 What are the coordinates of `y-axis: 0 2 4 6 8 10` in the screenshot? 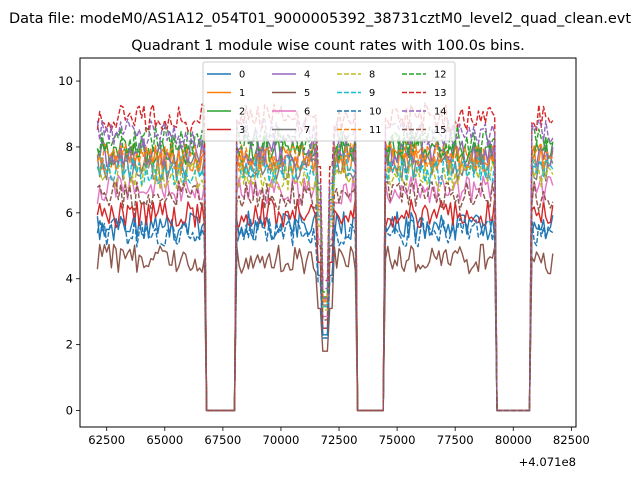 It's located at (69, 246).